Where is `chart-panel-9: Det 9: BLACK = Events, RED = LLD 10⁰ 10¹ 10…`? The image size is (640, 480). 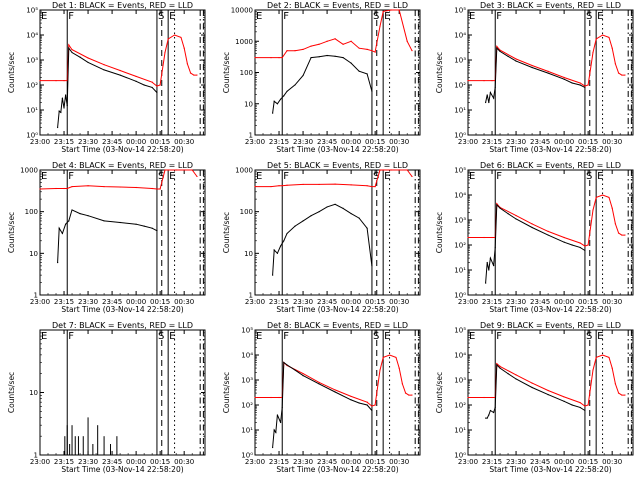 chart-panel-9: Det 9: BLACK = Events, RED = LLD 10⁰ 10¹ 10… is located at coordinates (534, 397).